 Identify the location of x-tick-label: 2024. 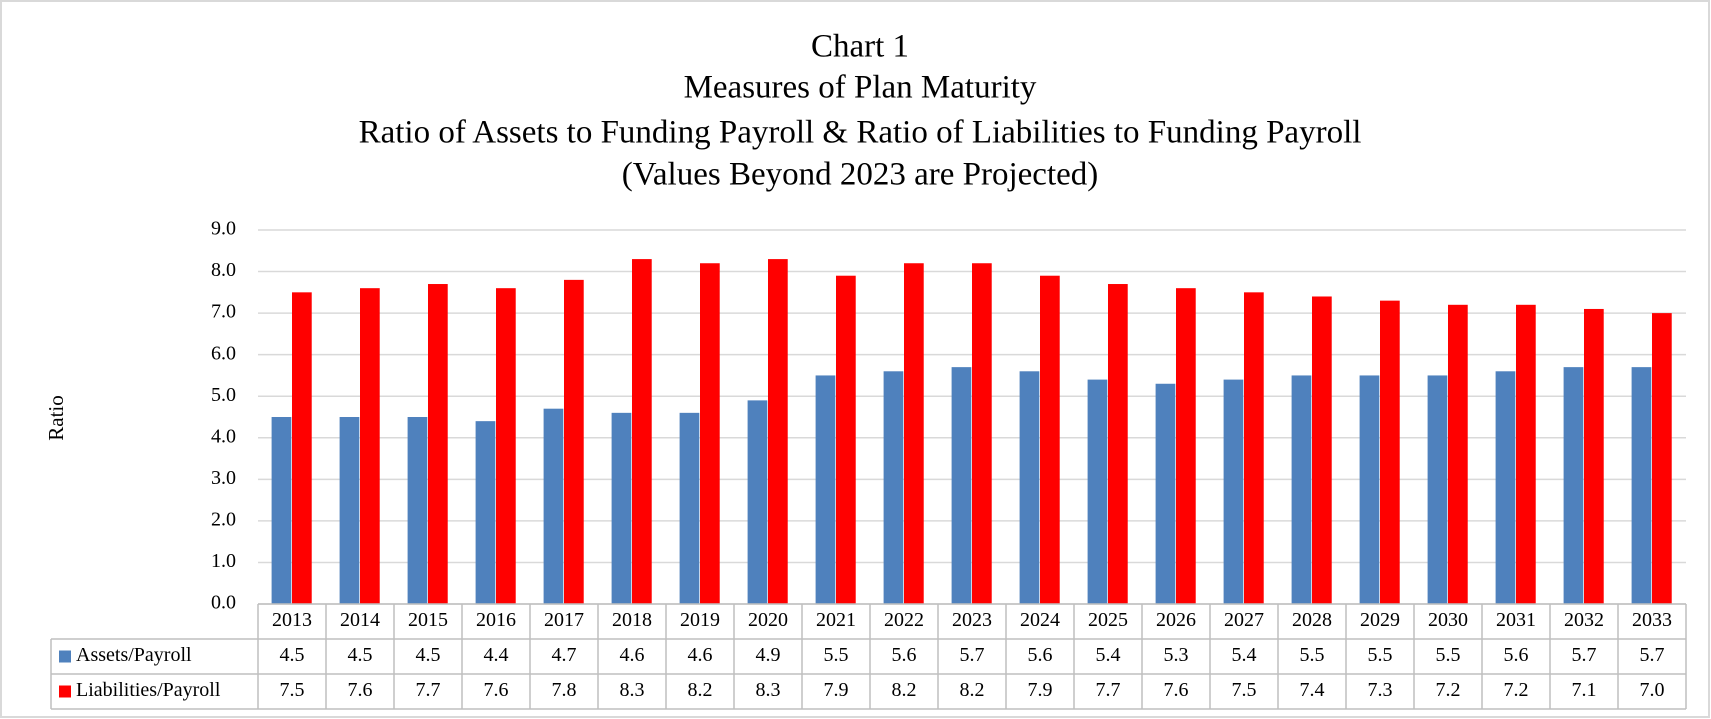
(1040, 620).